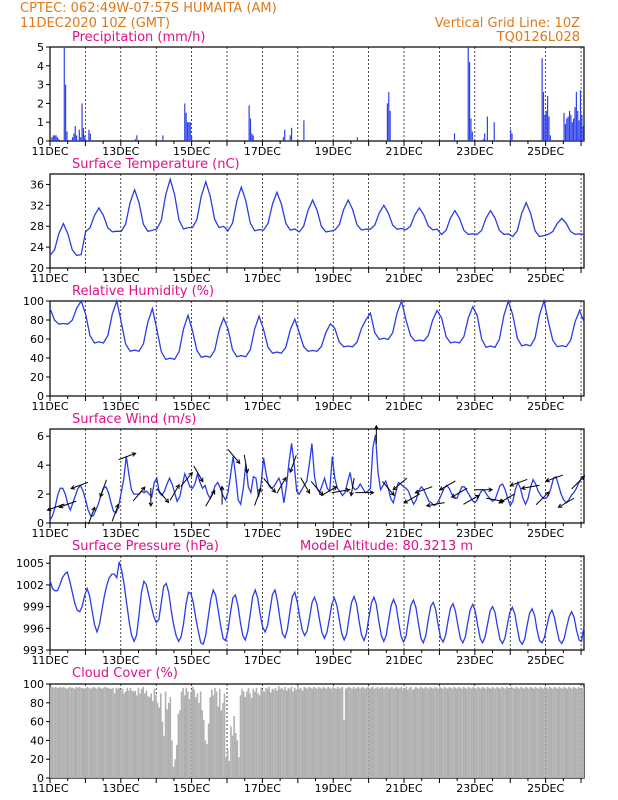 Image resolution: width=618 pixels, height=800 pixels. Describe the element at coordinates (40, 523) in the screenshot. I see `wind-y-tick-label: 0` at that location.